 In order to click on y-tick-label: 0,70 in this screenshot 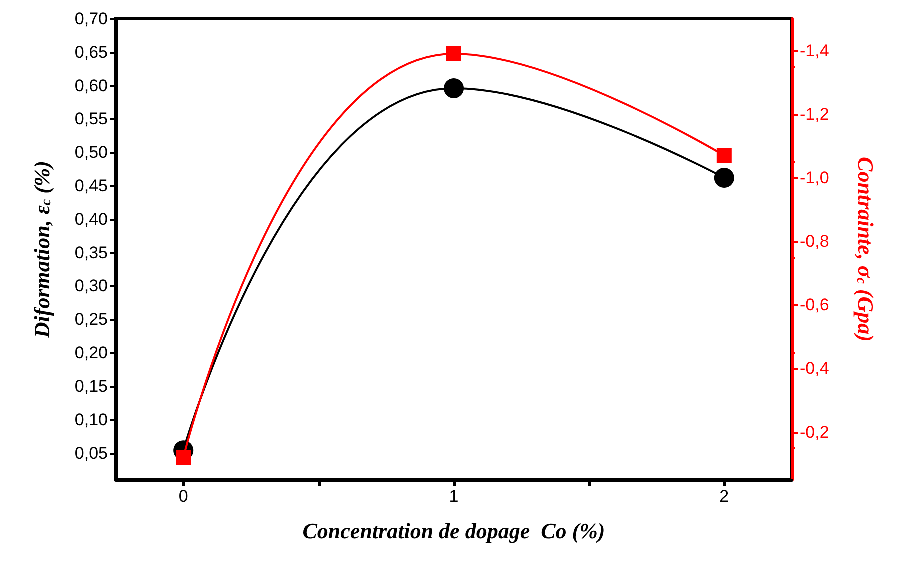, I will do `click(91, 19)`.